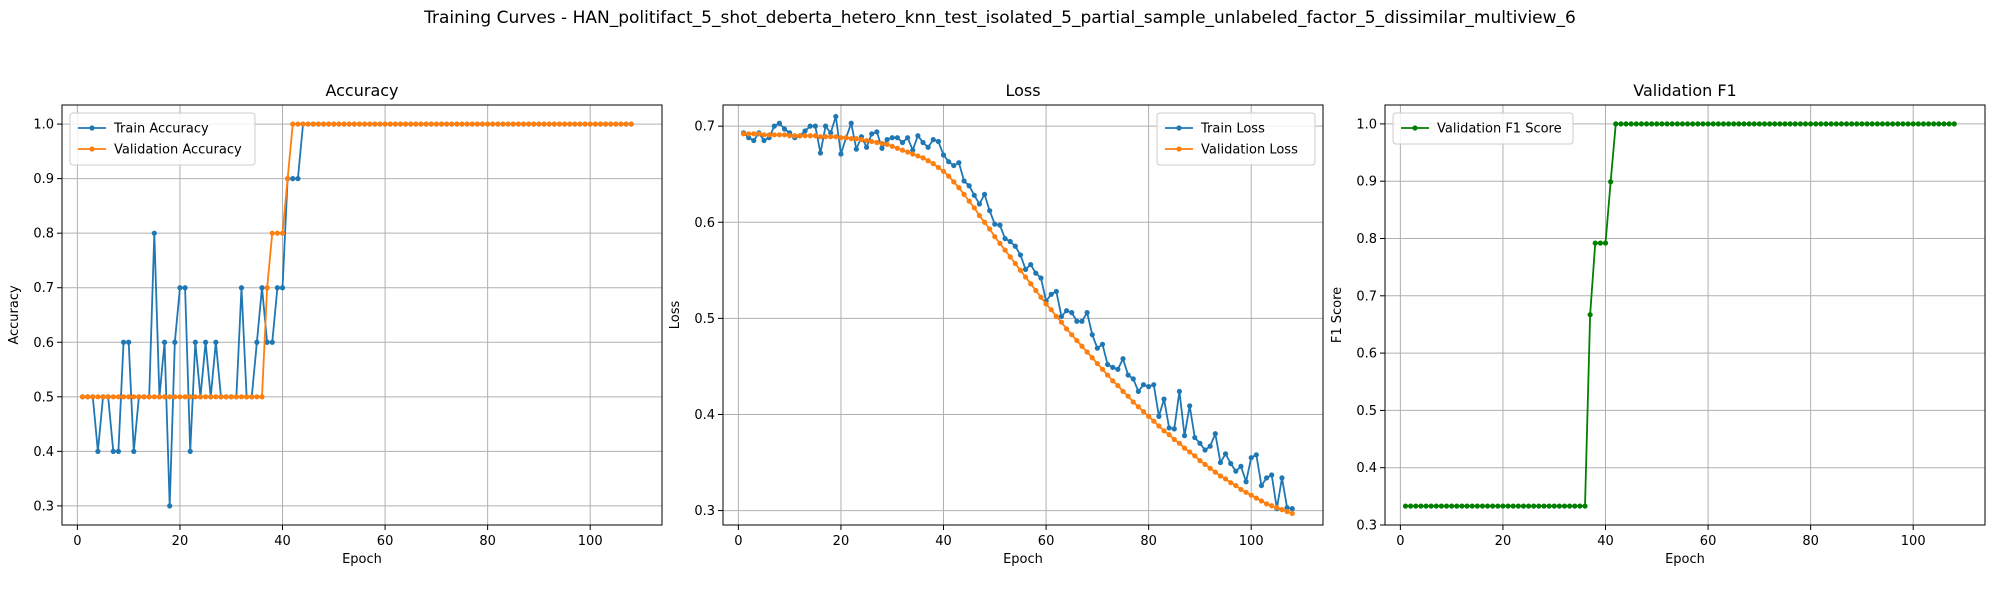 Image resolution: width=2000 pixels, height=600 pixels. Describe the element at coordinates (1684, 90) in the screenshot. I see `chart-title: Validation F1` at that location.